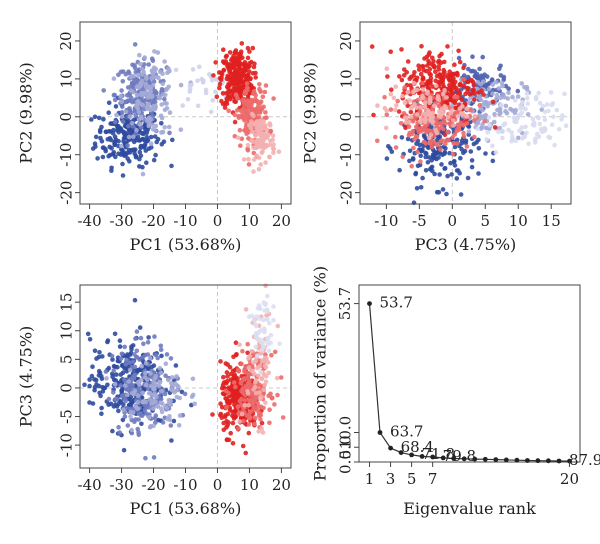  I want to click on x-tick-label: 10, so click(249, 221).